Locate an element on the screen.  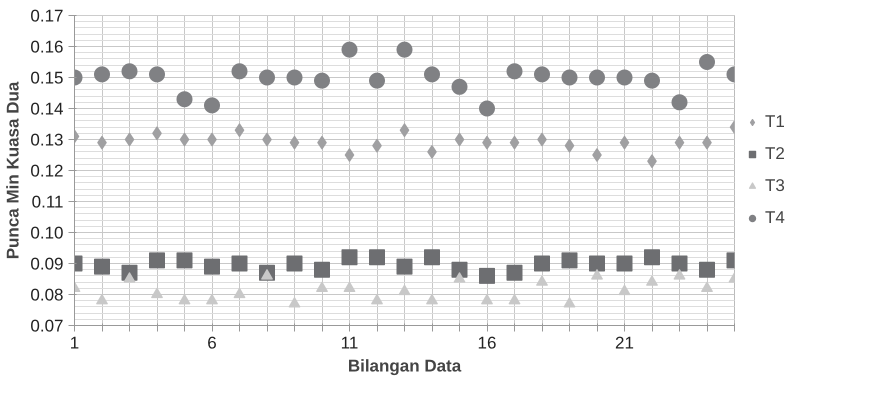
x-axis-title: Bilangan Data is located at coordinates (405, 366).